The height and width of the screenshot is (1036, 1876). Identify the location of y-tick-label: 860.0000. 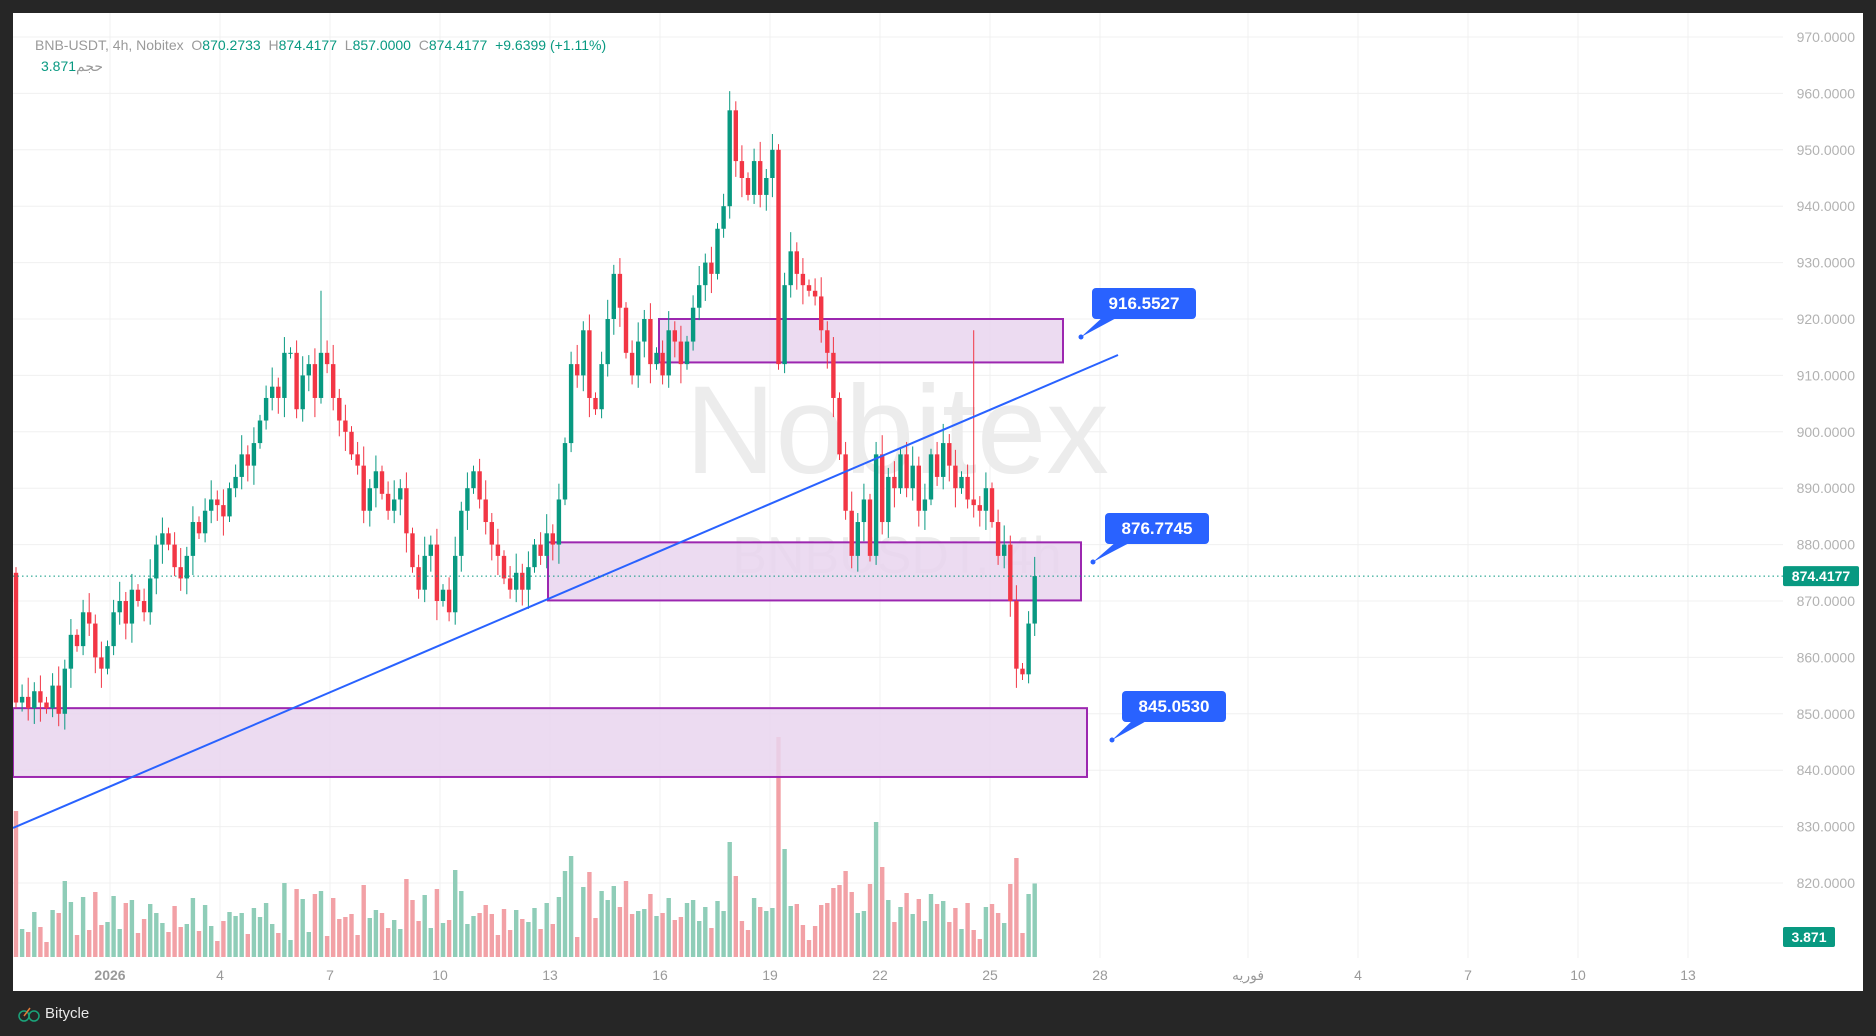
(1826, 657).